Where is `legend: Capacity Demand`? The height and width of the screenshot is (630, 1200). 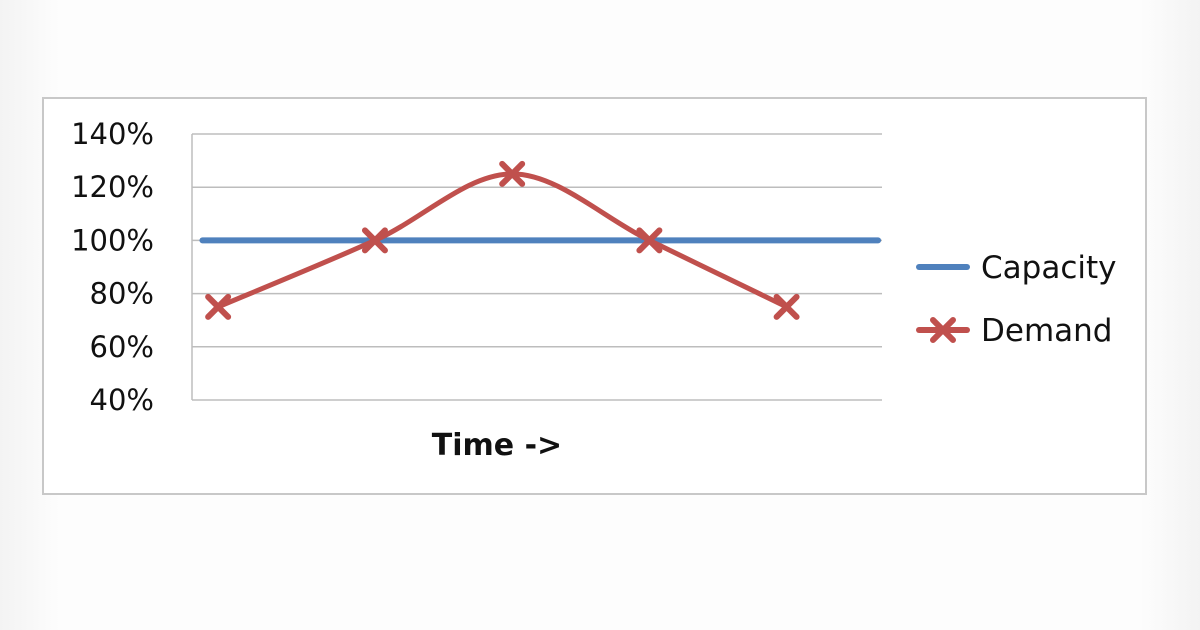 legend: Capacity Demand is located at coordinates (1016, 299).